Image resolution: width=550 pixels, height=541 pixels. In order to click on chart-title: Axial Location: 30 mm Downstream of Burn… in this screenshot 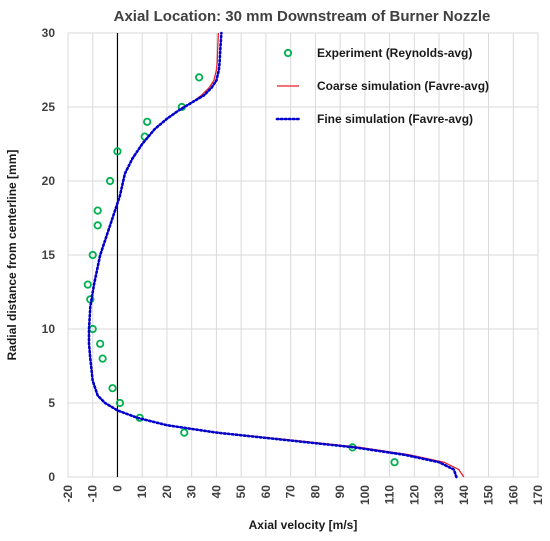, I will do `click(302, 16)`.